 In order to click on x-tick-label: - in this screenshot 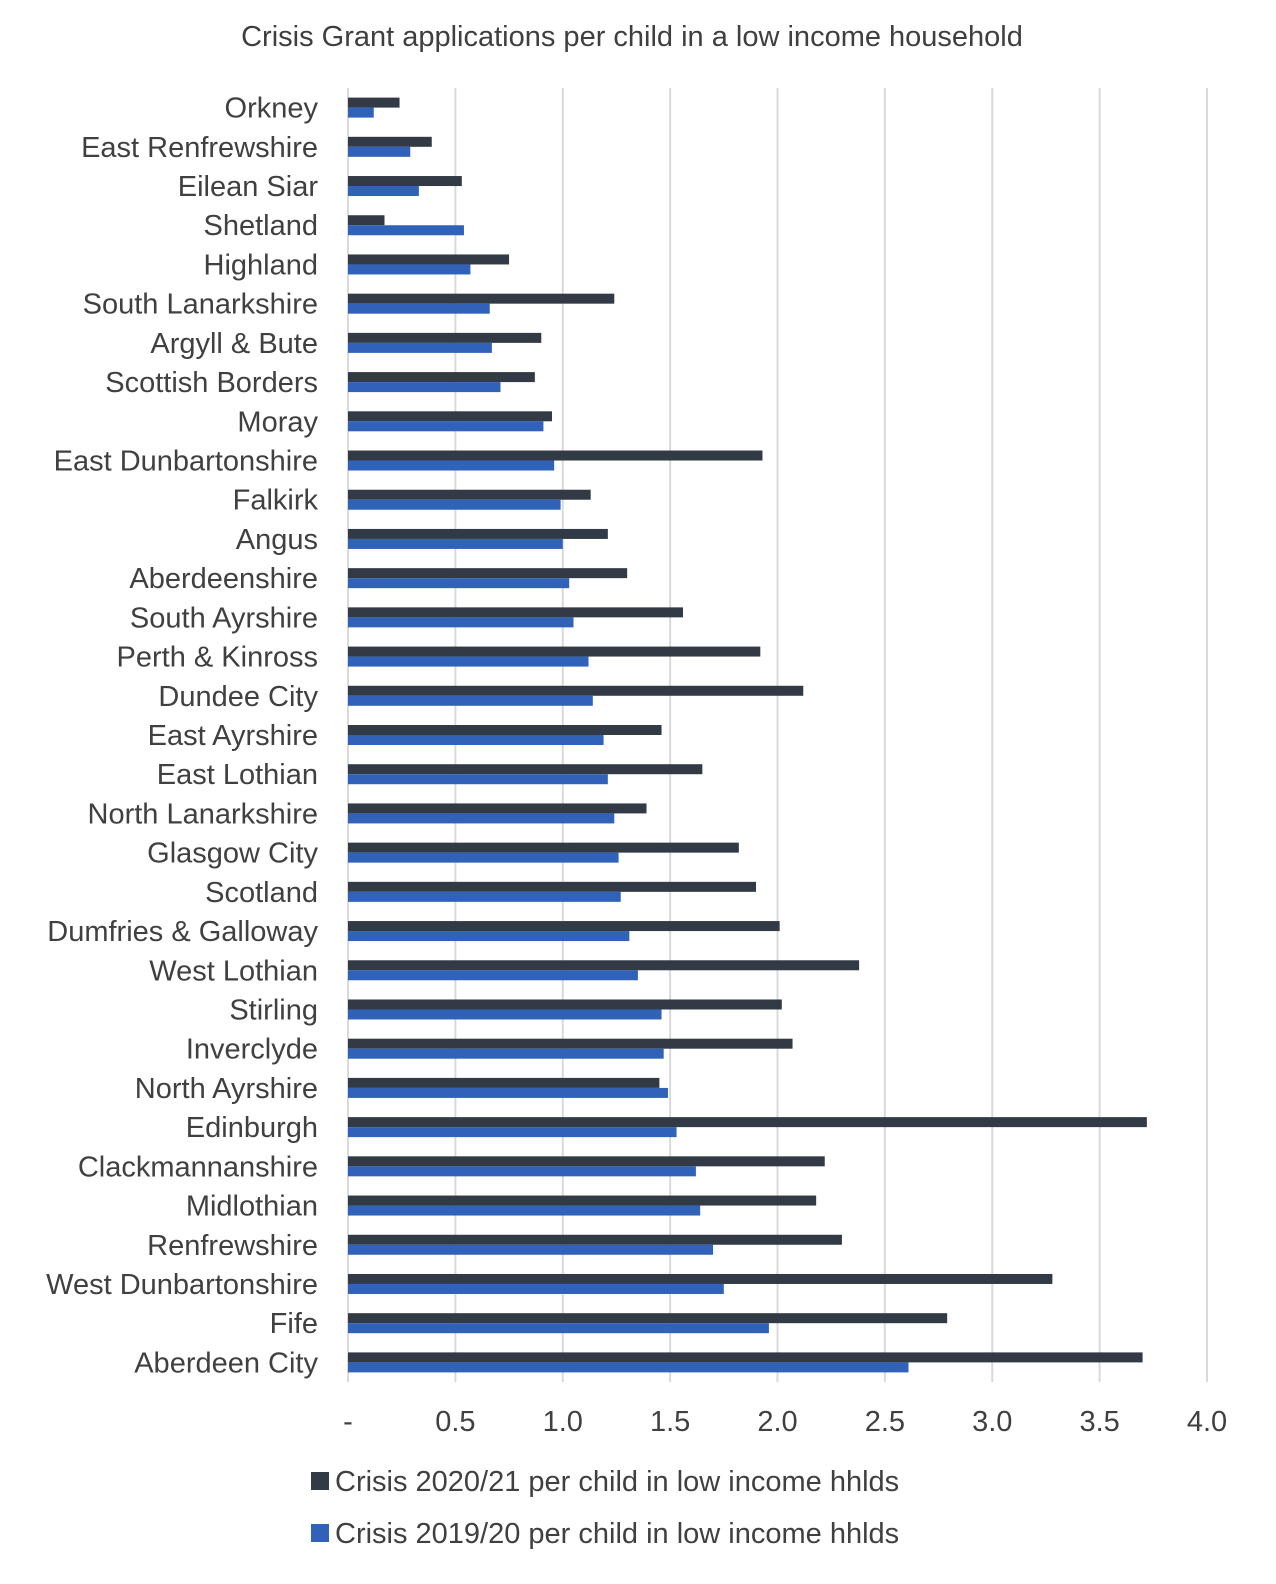, I will do `click(348, 1422)`.